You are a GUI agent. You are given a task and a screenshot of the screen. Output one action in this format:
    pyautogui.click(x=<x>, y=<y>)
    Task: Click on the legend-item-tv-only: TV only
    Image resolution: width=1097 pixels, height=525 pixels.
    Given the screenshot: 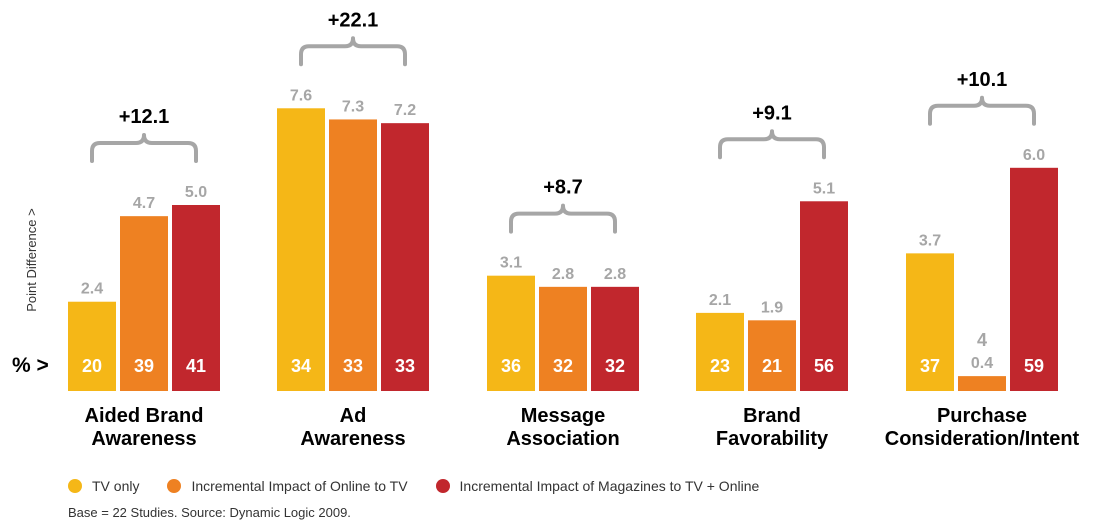 What is the action you would take?
    pyautogui.click(x=103, y=486)
    